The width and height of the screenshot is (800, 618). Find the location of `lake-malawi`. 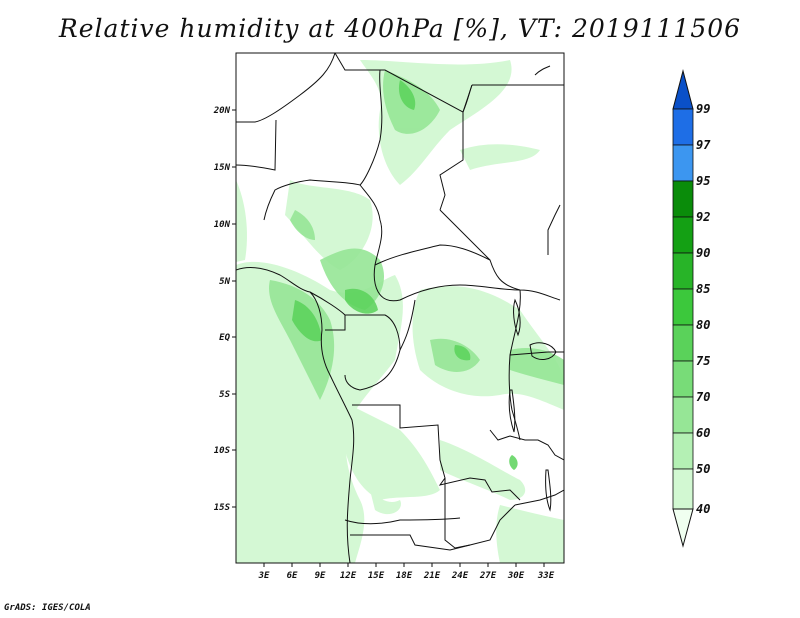

lake-malawi is located at coordinates (548, 490).